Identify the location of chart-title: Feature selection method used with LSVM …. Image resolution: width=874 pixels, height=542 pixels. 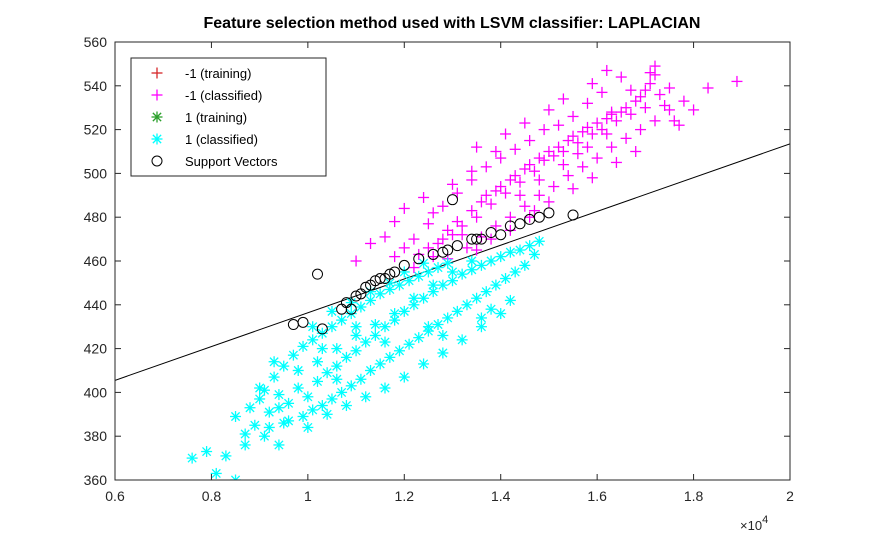
(452, 23).